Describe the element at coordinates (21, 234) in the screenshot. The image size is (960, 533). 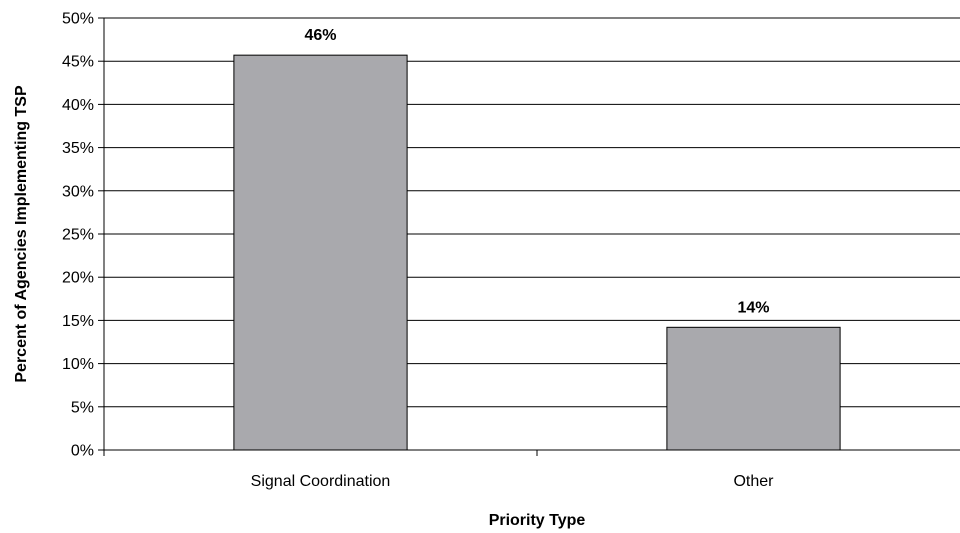
I see `y-axis-title: Percent of Agencies Implementing TSP` at that location.